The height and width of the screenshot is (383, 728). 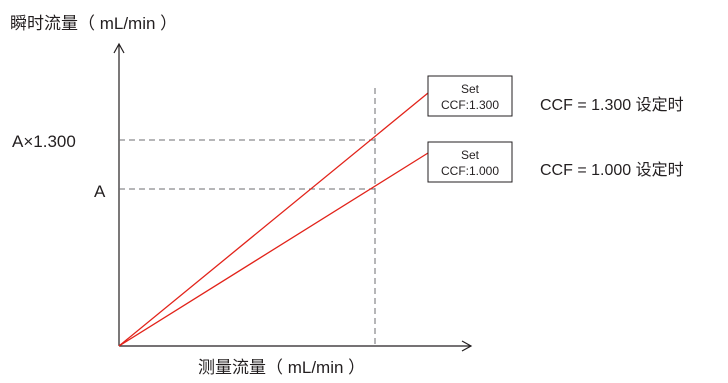 What do you see at coordinates (470, 105) in the screenshot?
I see `setting-box-value: CCF:1.300` at bounding box center [470, 105].